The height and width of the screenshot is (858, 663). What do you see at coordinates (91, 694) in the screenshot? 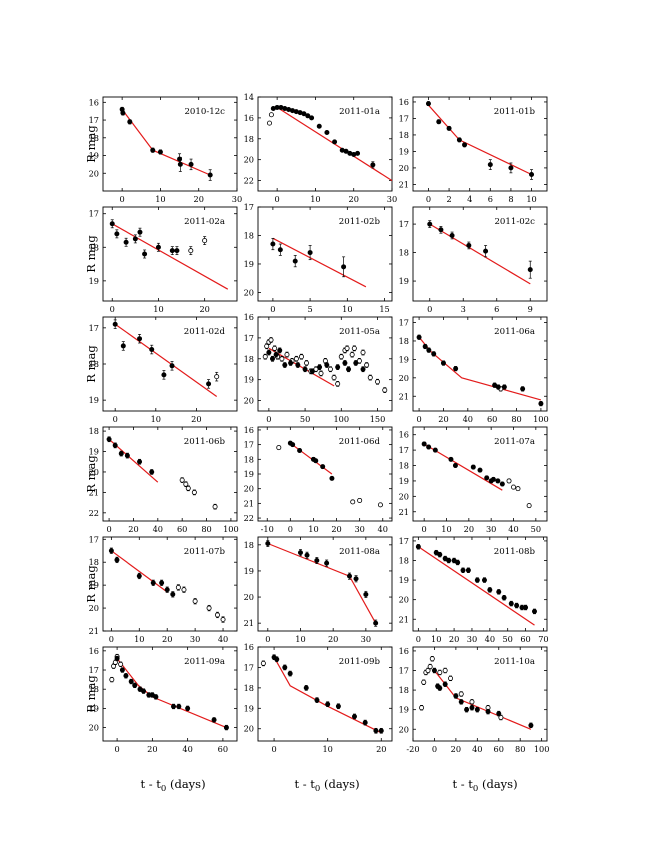
I see `ylabel-row-6: R mag` at bounding box center [91, 694].